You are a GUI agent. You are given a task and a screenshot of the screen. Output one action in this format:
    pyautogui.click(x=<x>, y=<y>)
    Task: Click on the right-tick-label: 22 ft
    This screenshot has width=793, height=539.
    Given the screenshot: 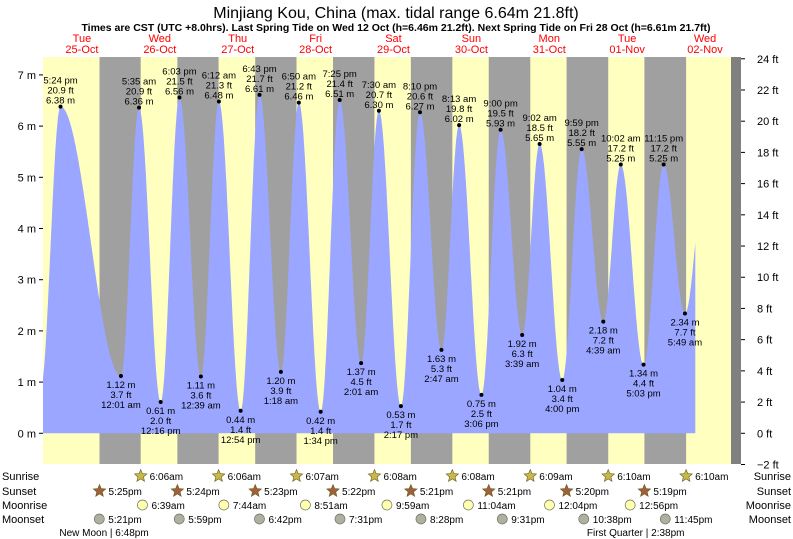 What is the action you would take?
    pyautogui.click(x=767, y=91)
    